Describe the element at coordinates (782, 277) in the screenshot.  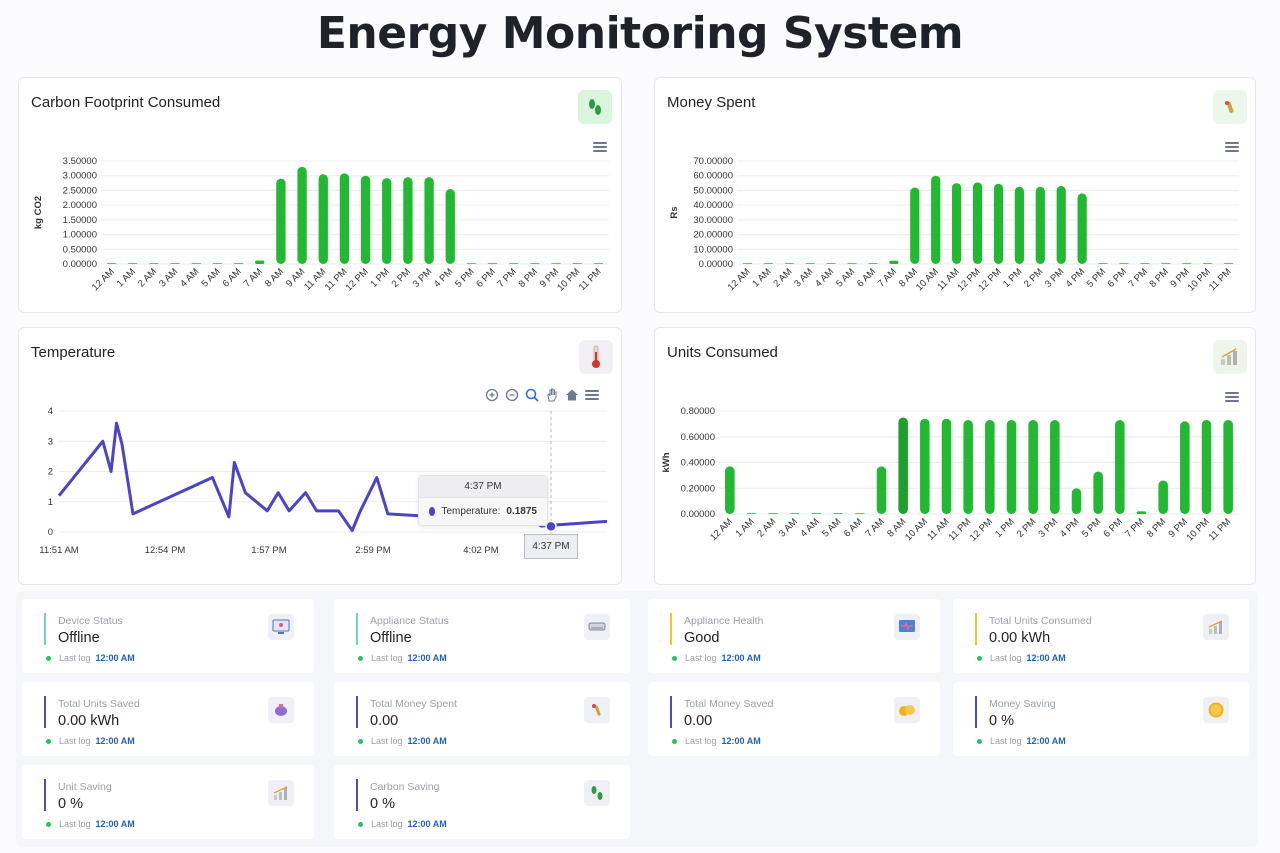
I see `x-tick-label: 2 AM` at that location.